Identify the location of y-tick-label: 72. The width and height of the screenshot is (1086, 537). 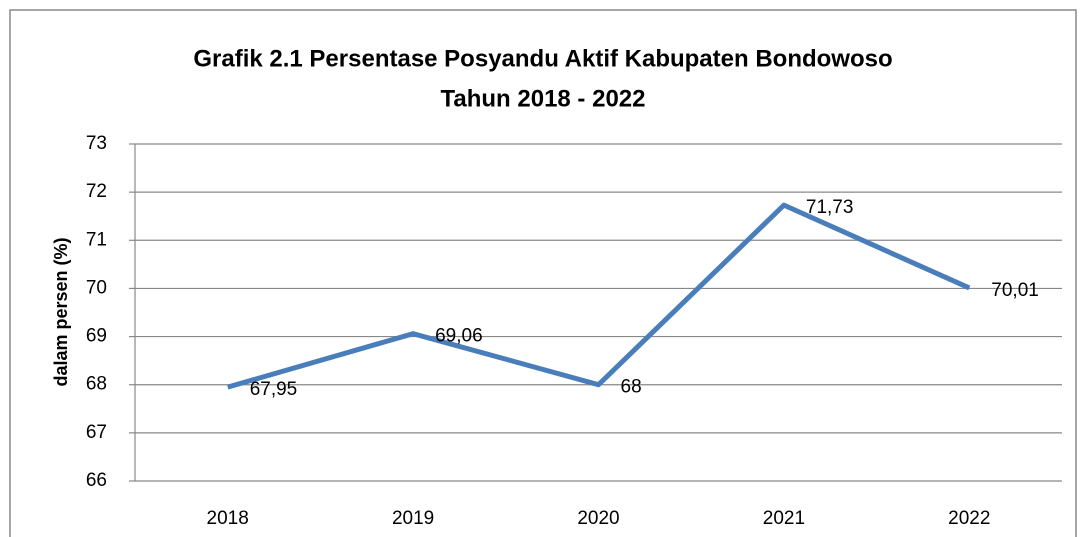
(96, 191).